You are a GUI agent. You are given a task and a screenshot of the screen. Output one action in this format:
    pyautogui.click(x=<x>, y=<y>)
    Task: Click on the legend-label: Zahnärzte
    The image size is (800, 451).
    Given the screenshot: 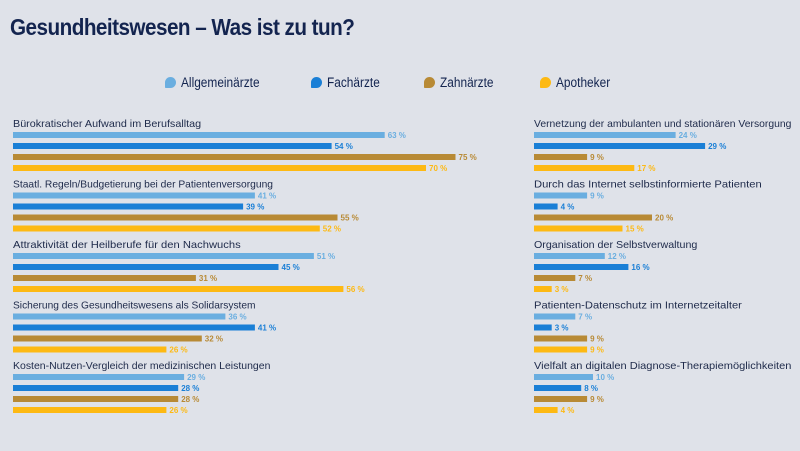 What is the action you would take?
    pyautogui.click(x=467, y=82)
    